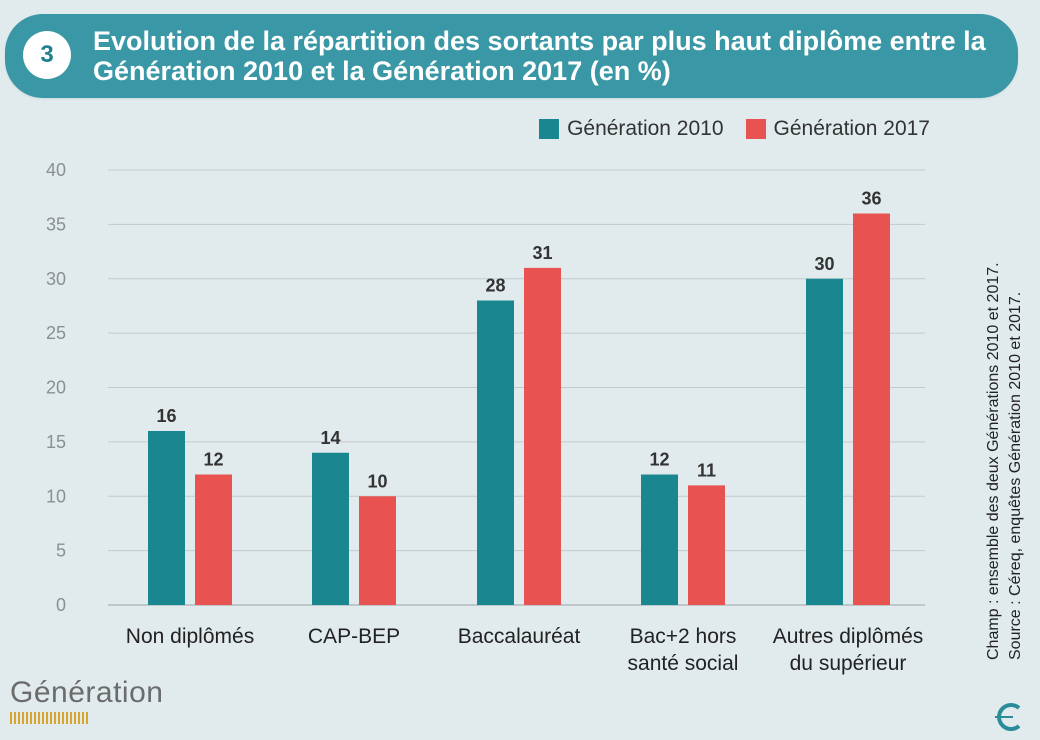 The height and width of the screenshot is (740, 1040). I want to click on x-tick-label: Bac+2 hors, so click(683, 636).